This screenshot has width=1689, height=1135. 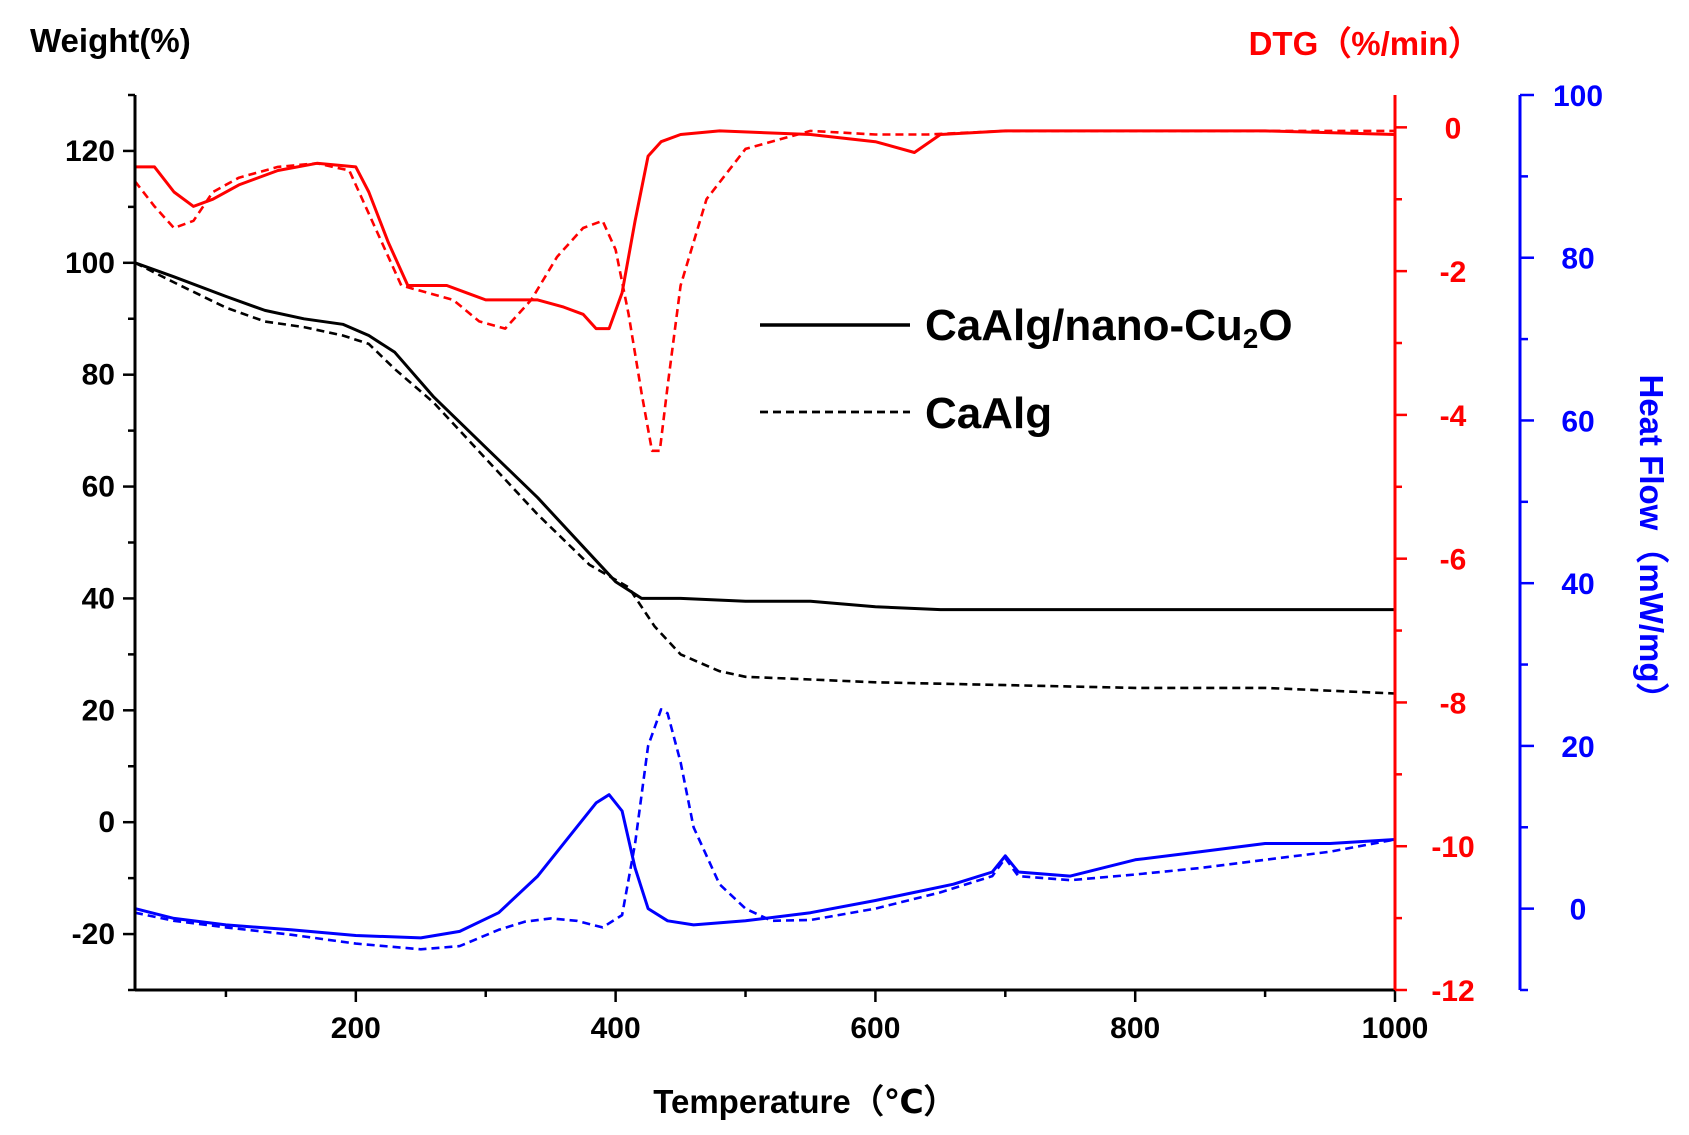 I want to click on dtg-tick-label: 0, so click(x=1453, y=128).